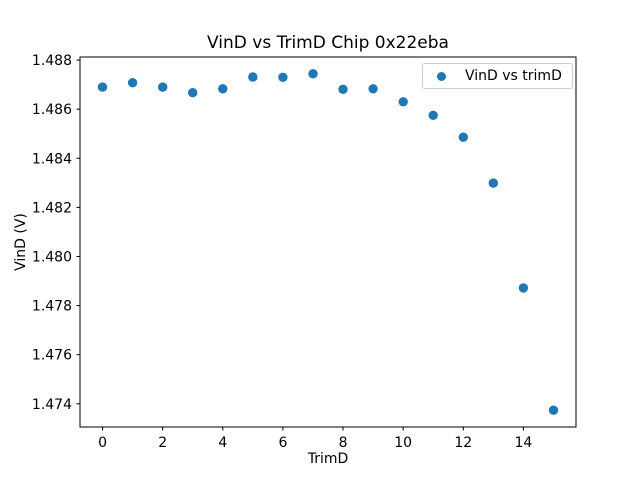 The image size is (640, 480). I want to click on y-tick-label: 1.488, so click(52, 61).